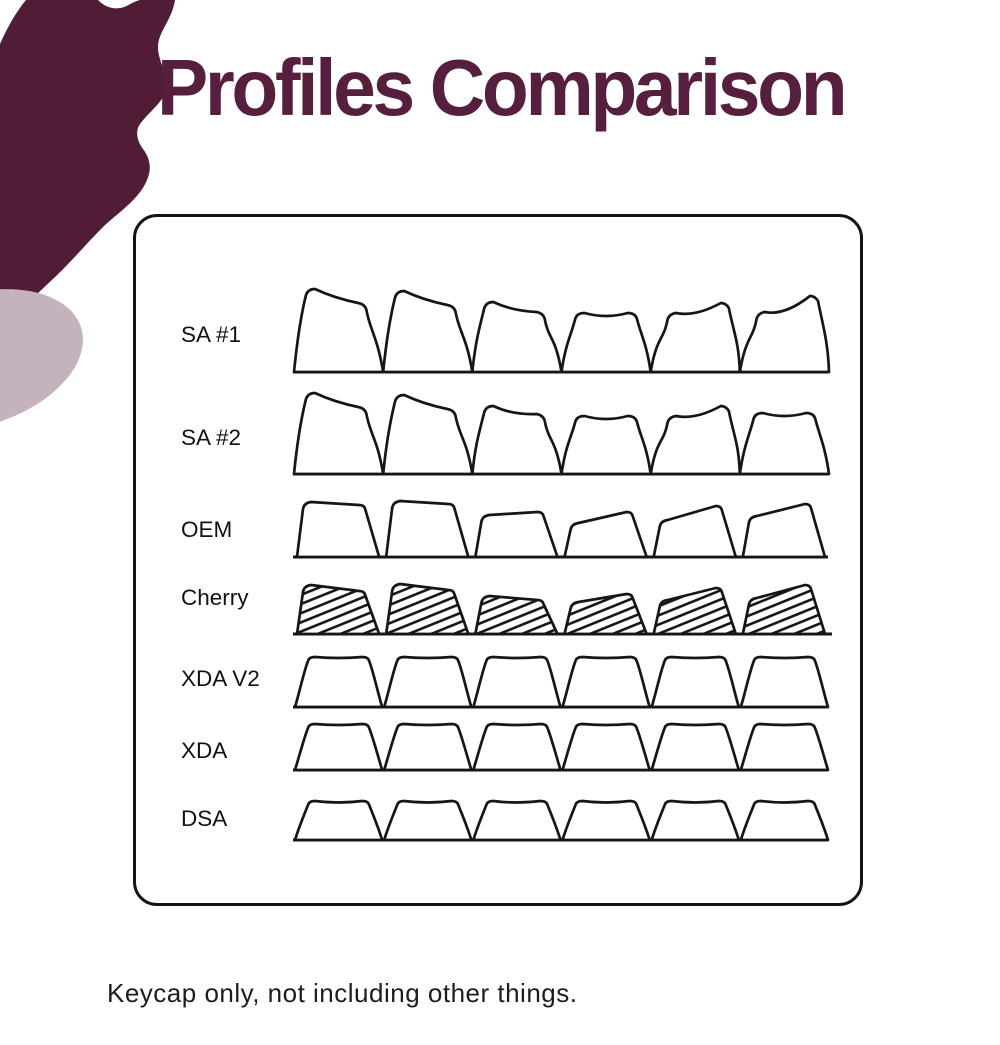  What do you see at coordinates (204, 750) in the screenshot?
I see `profile-label-xda: XDA` at bounding box center [204, 750].